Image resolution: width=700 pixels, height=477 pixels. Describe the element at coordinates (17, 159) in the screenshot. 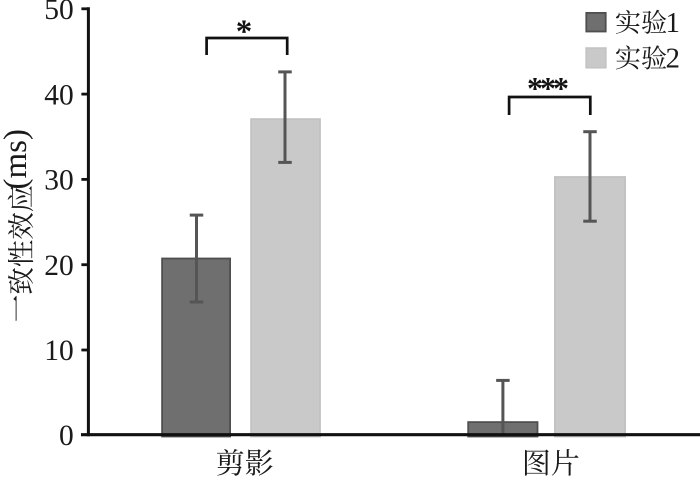

I see `svg-text: (ms)` at that location.